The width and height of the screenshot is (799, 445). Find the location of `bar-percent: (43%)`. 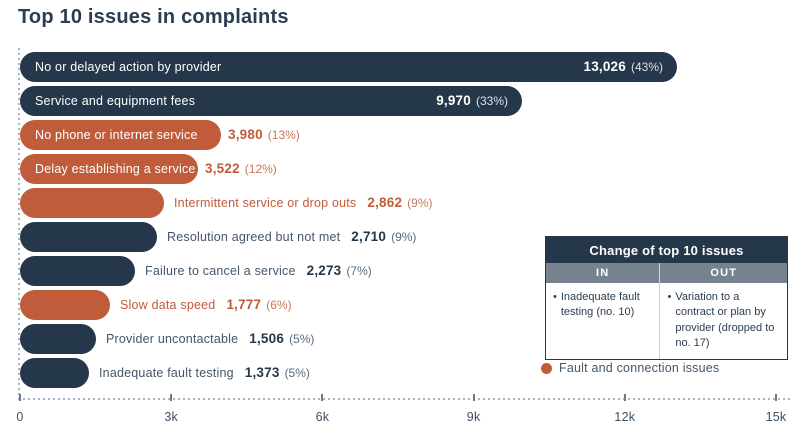

bar-percent: (43%) is located at coordinates (646, 67).